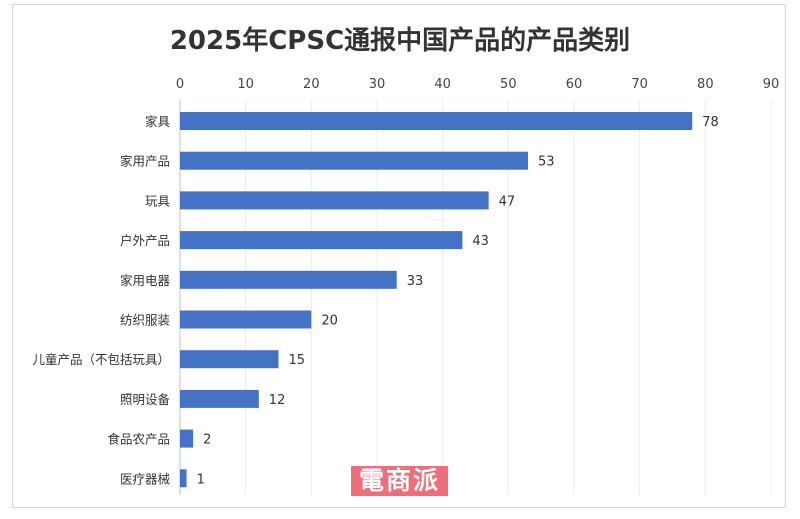 The width and height of the screenshot is (800, 519). Describe the element at coordinates (297, 360) in the screenshot. I see `data-label: 15` at that location.